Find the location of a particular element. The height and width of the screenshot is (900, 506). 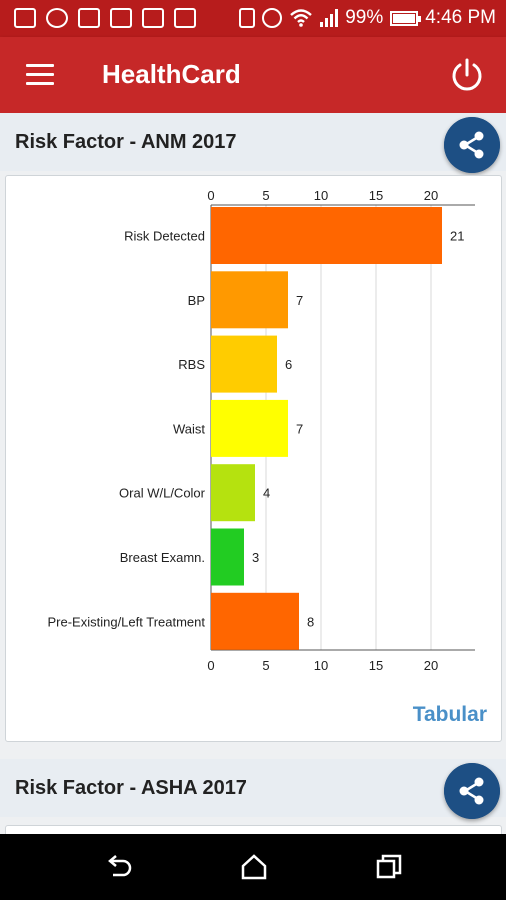

home-icon is located at coordinates (254, 867).